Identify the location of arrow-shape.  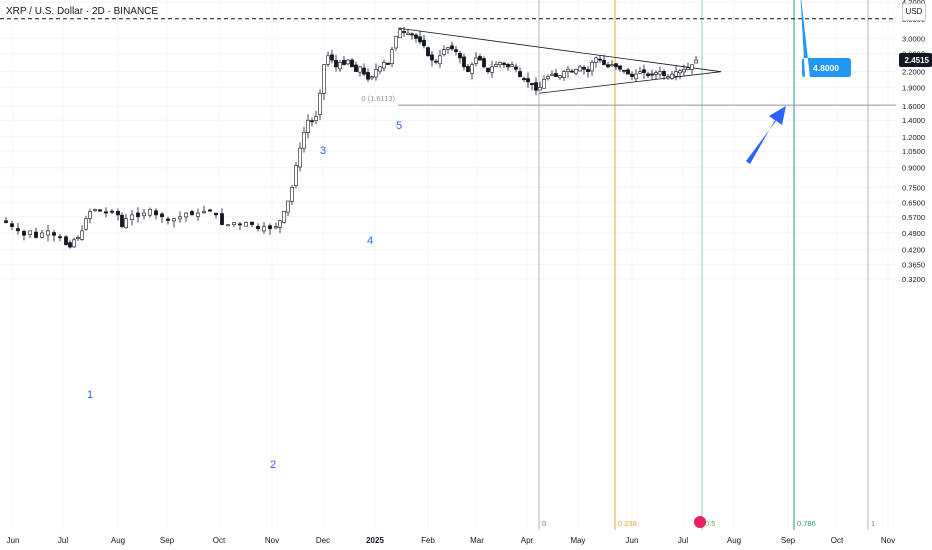
(766, 135).